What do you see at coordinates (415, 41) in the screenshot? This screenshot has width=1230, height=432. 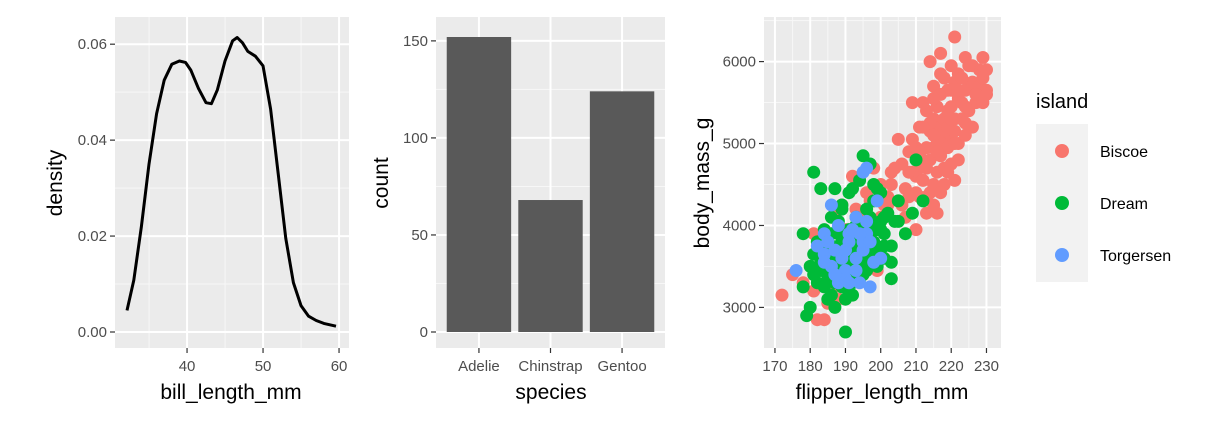 I see `bar-y-tick-label: 150` at bounding box center [415, 41].